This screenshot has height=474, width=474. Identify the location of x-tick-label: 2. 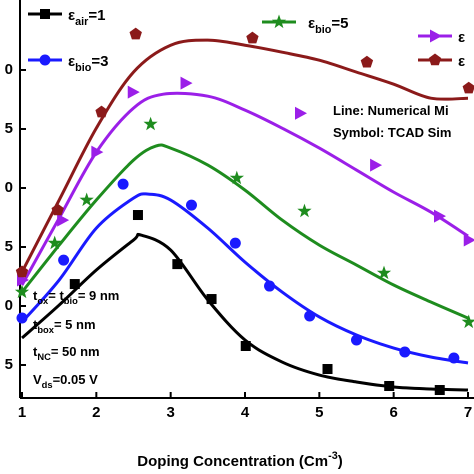
(96, 412).